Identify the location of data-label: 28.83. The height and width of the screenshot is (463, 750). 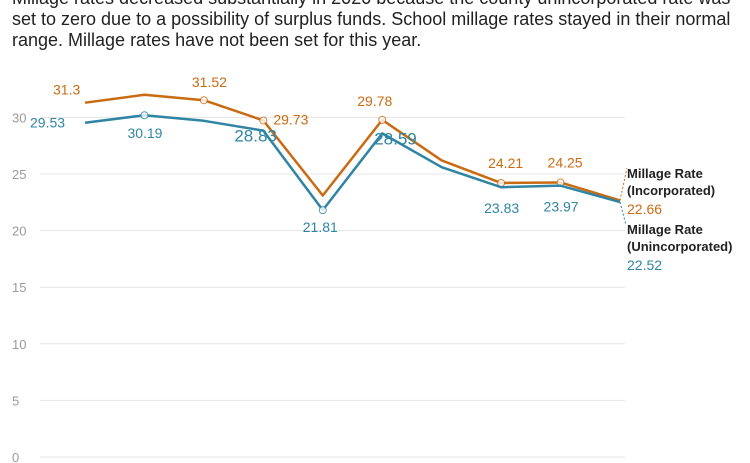
(255, 136).